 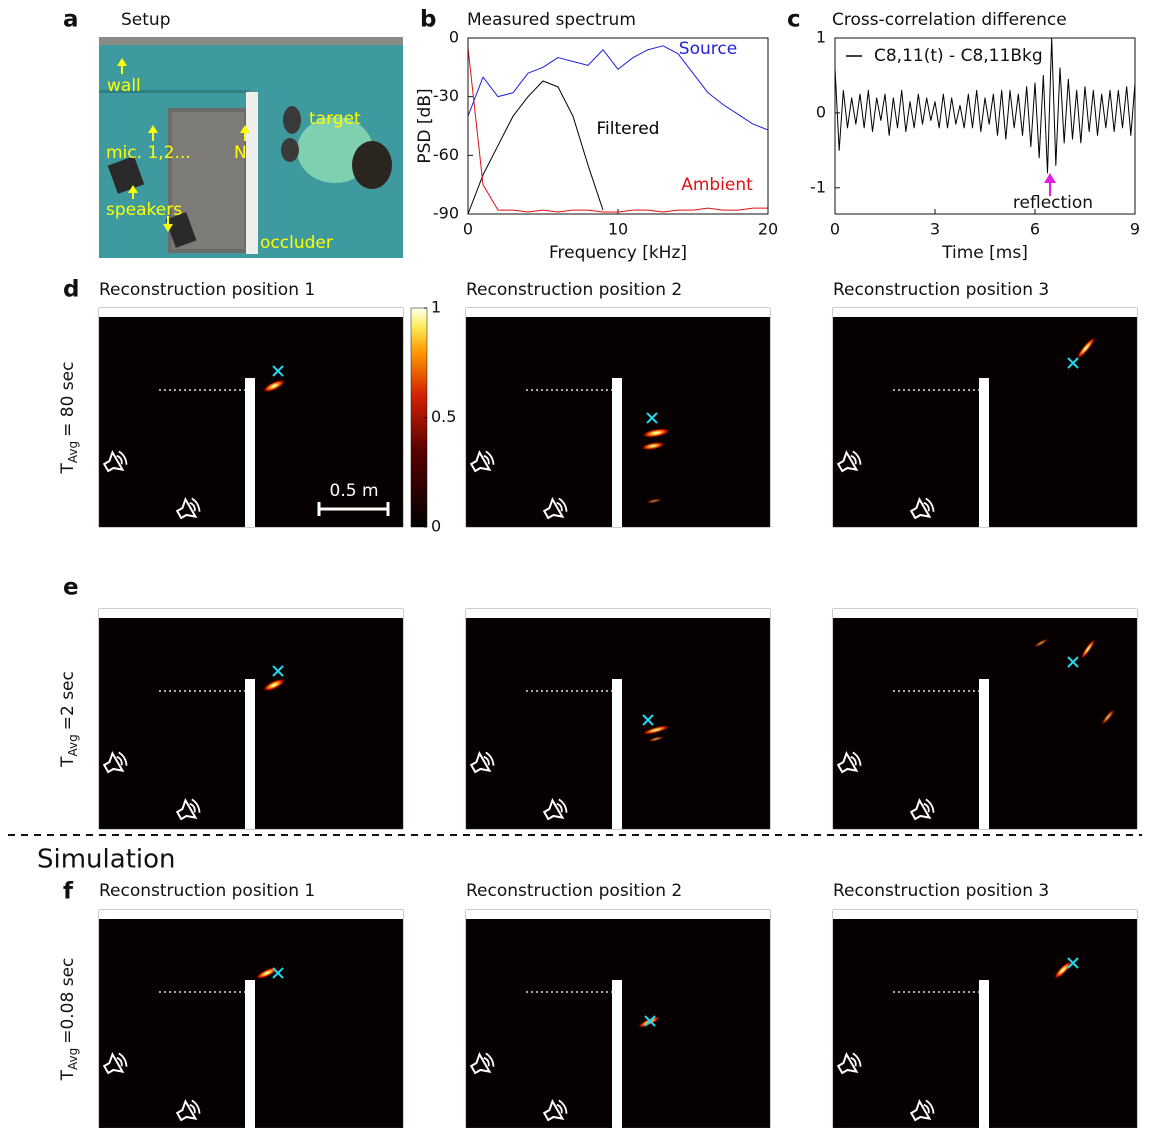 I want to click on y-tick-label: -60, so click(x=446, y=154).